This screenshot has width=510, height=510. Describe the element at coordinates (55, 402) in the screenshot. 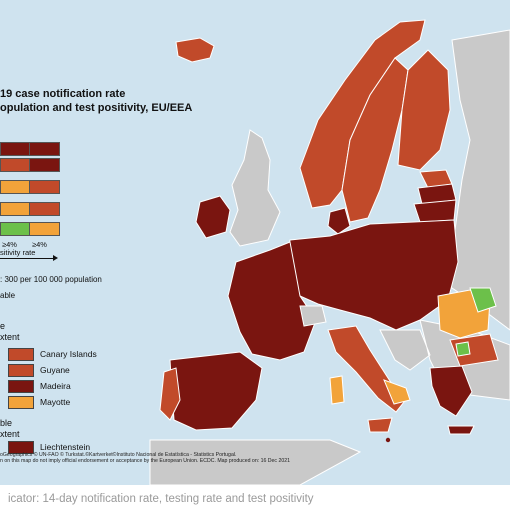

I see `region-label: Mayotte` at that location.